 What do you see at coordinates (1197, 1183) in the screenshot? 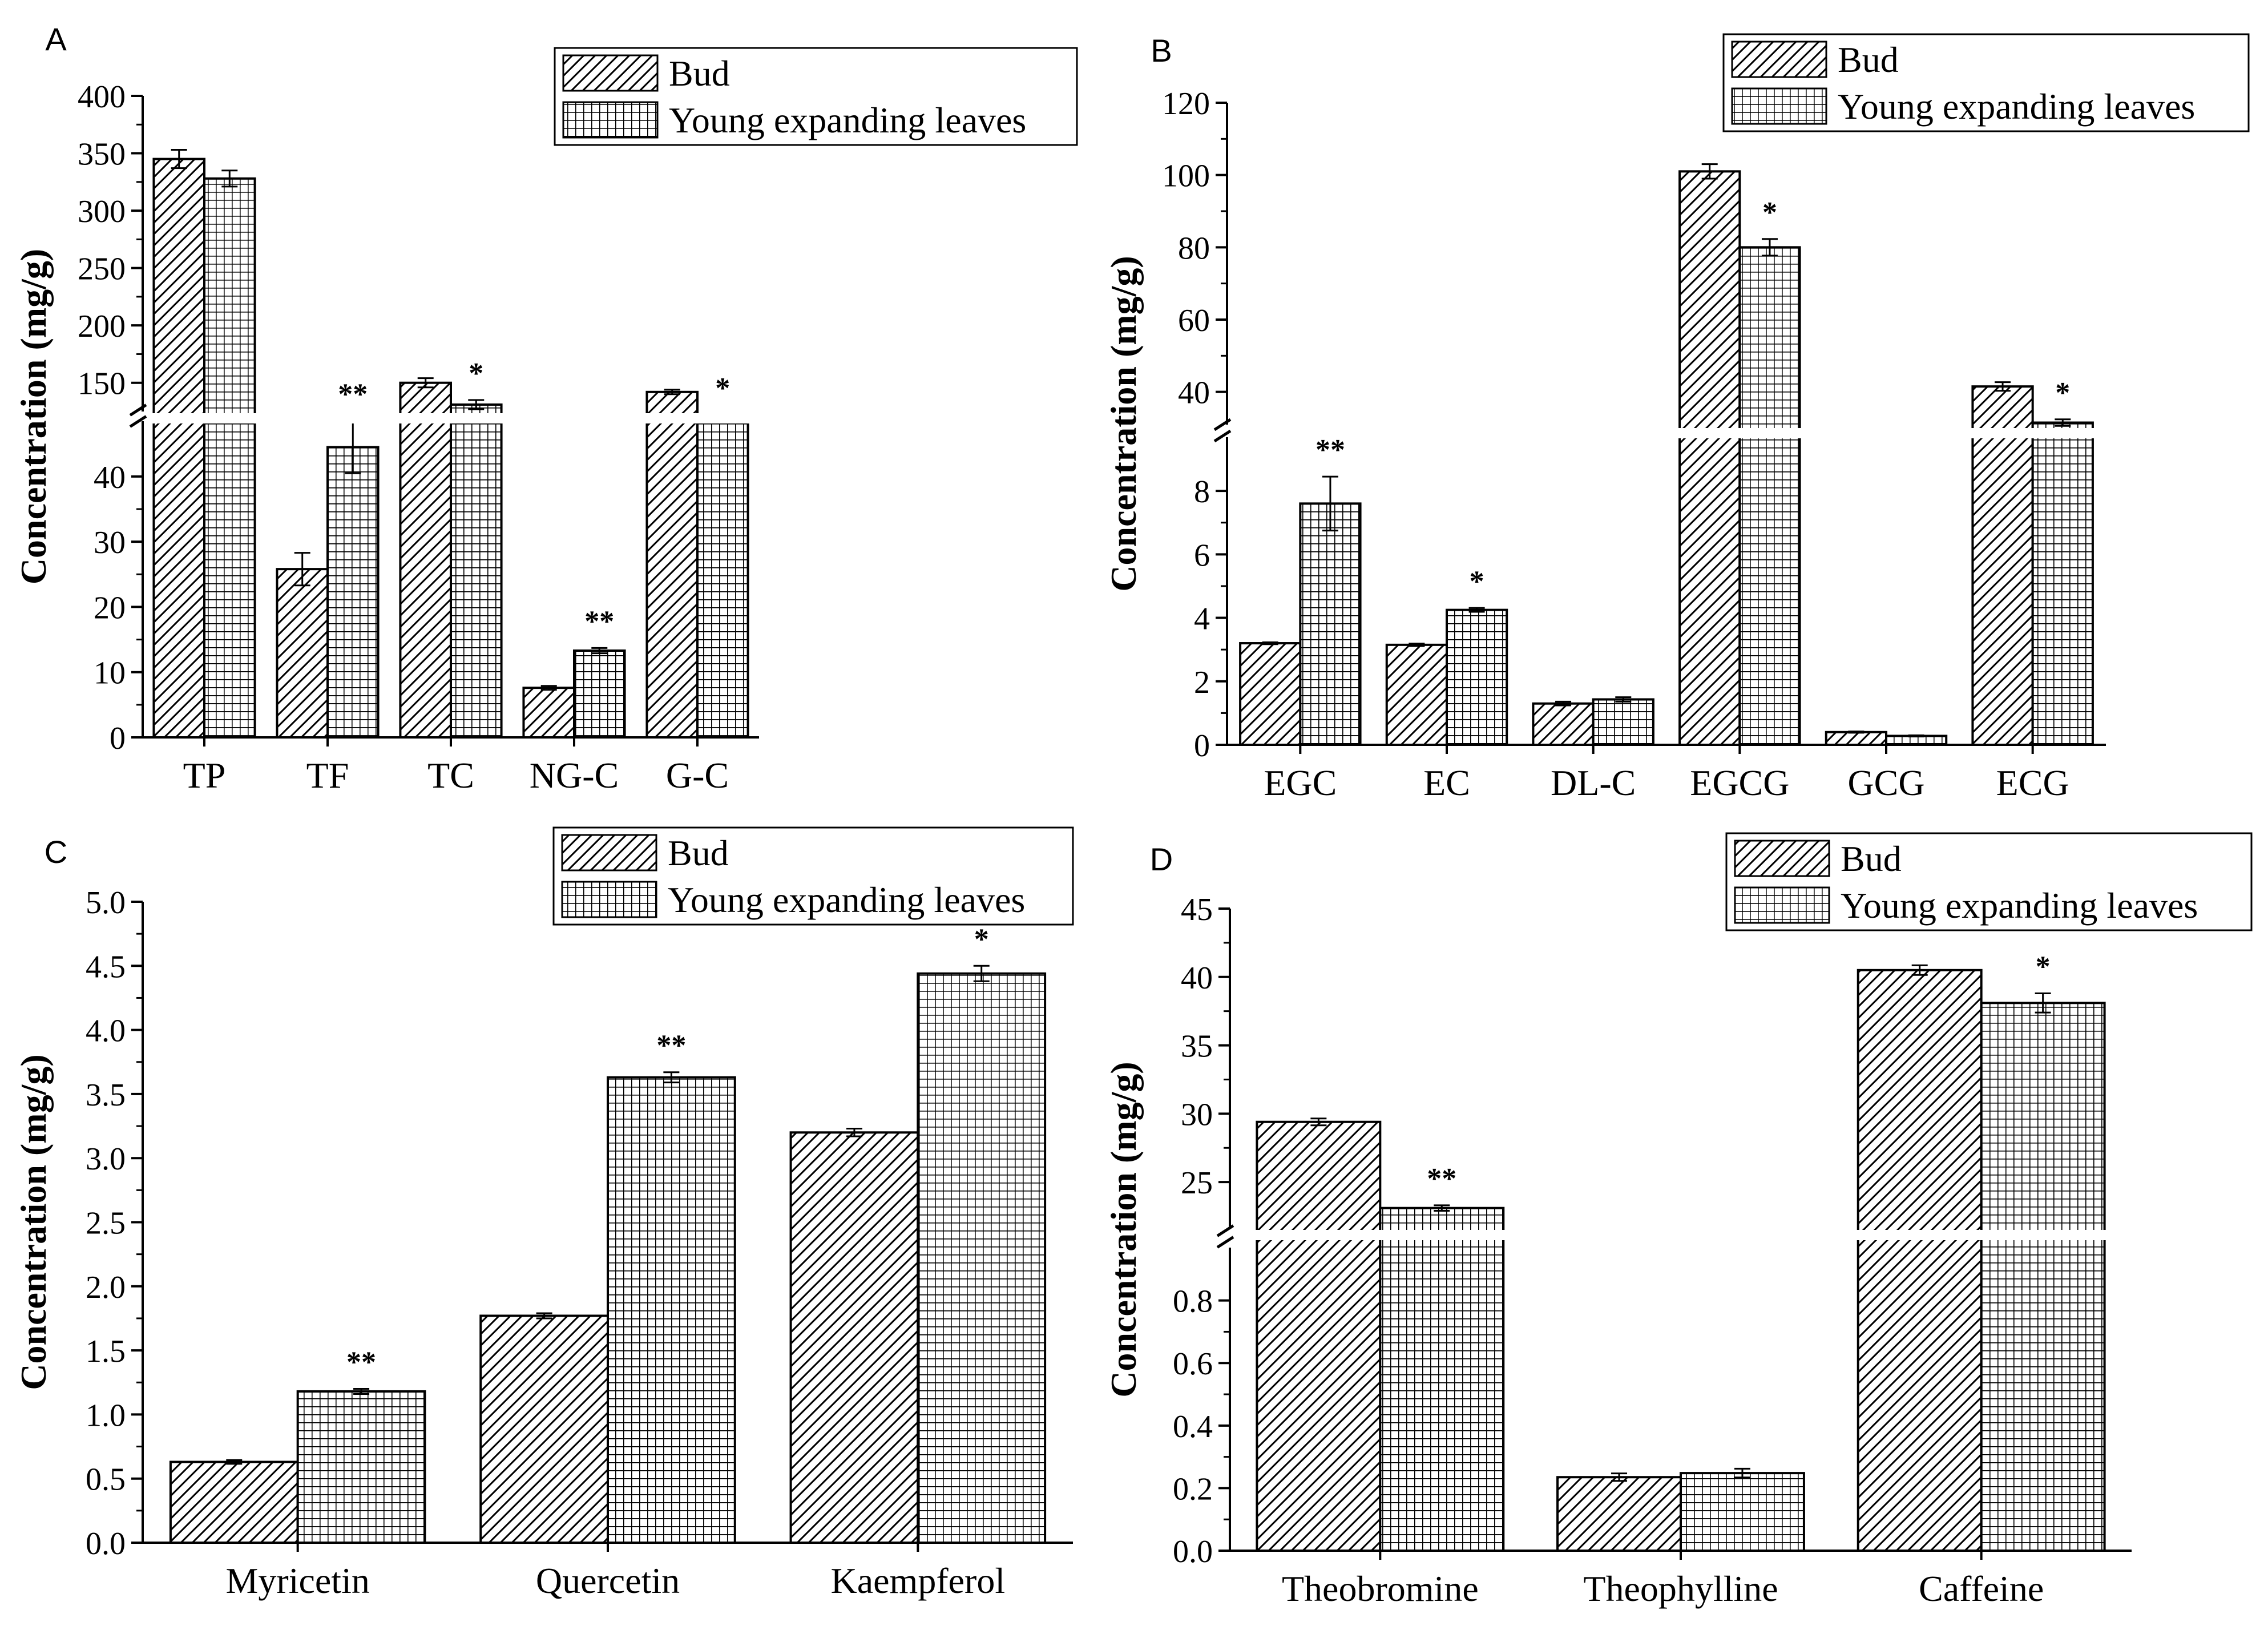
I see `y-tick-label: 25` at bounding box center [1197, 1183].